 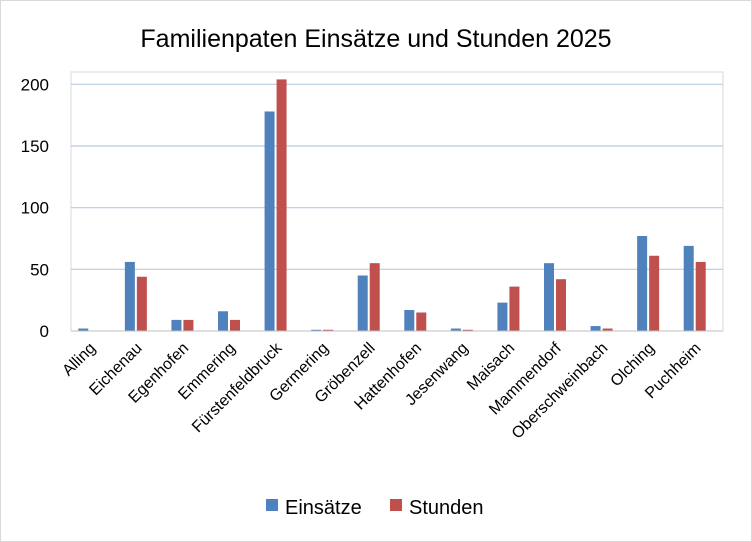 What do you see at coordinates (35, 146) in the screenshot?
I see `y-tick-label: 150` at bounding box center [35, 146].